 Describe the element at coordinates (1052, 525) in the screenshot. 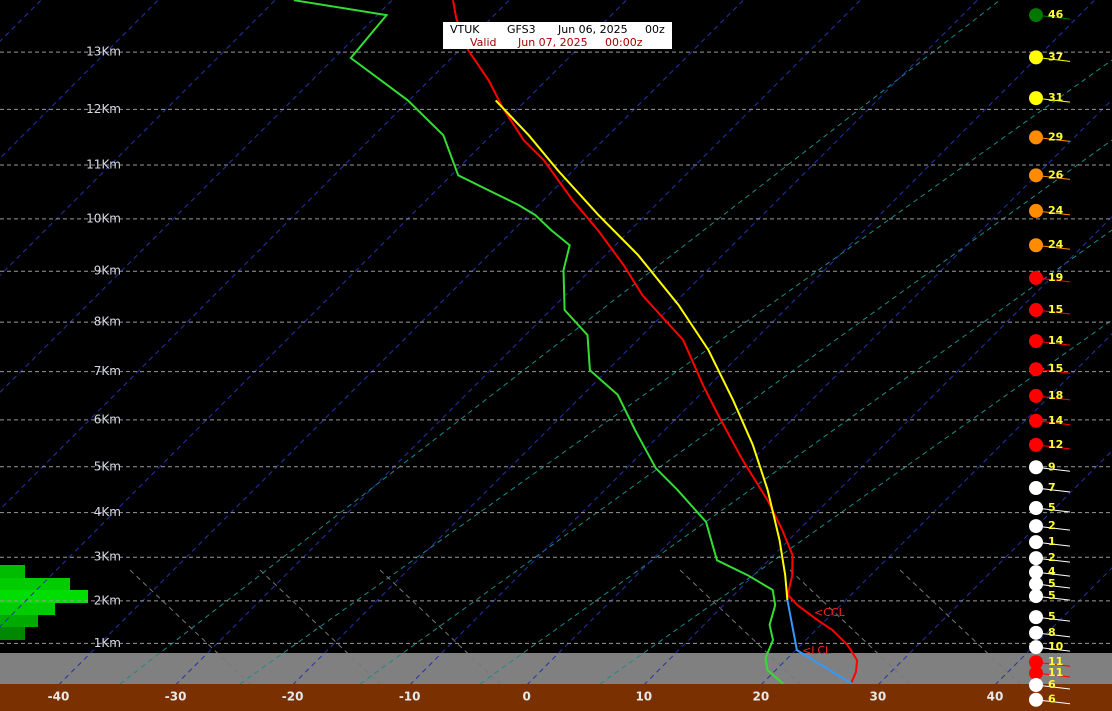

I see `wind-speed: 2` at that location.